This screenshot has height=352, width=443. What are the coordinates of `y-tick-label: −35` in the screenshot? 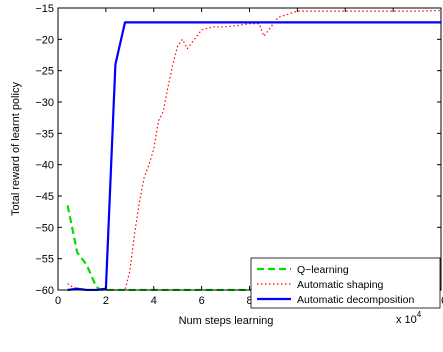 It's located at (44, 134).